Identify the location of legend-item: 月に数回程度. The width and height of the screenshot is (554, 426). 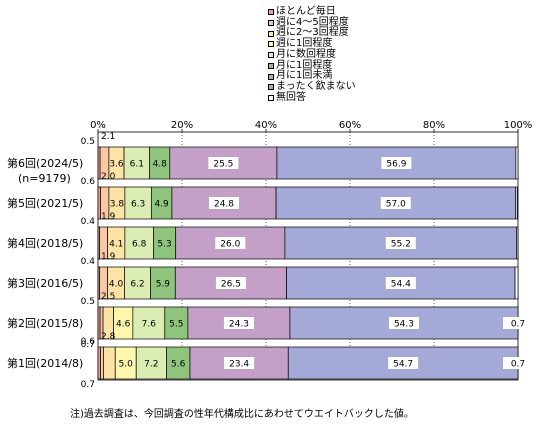
(312, 54).